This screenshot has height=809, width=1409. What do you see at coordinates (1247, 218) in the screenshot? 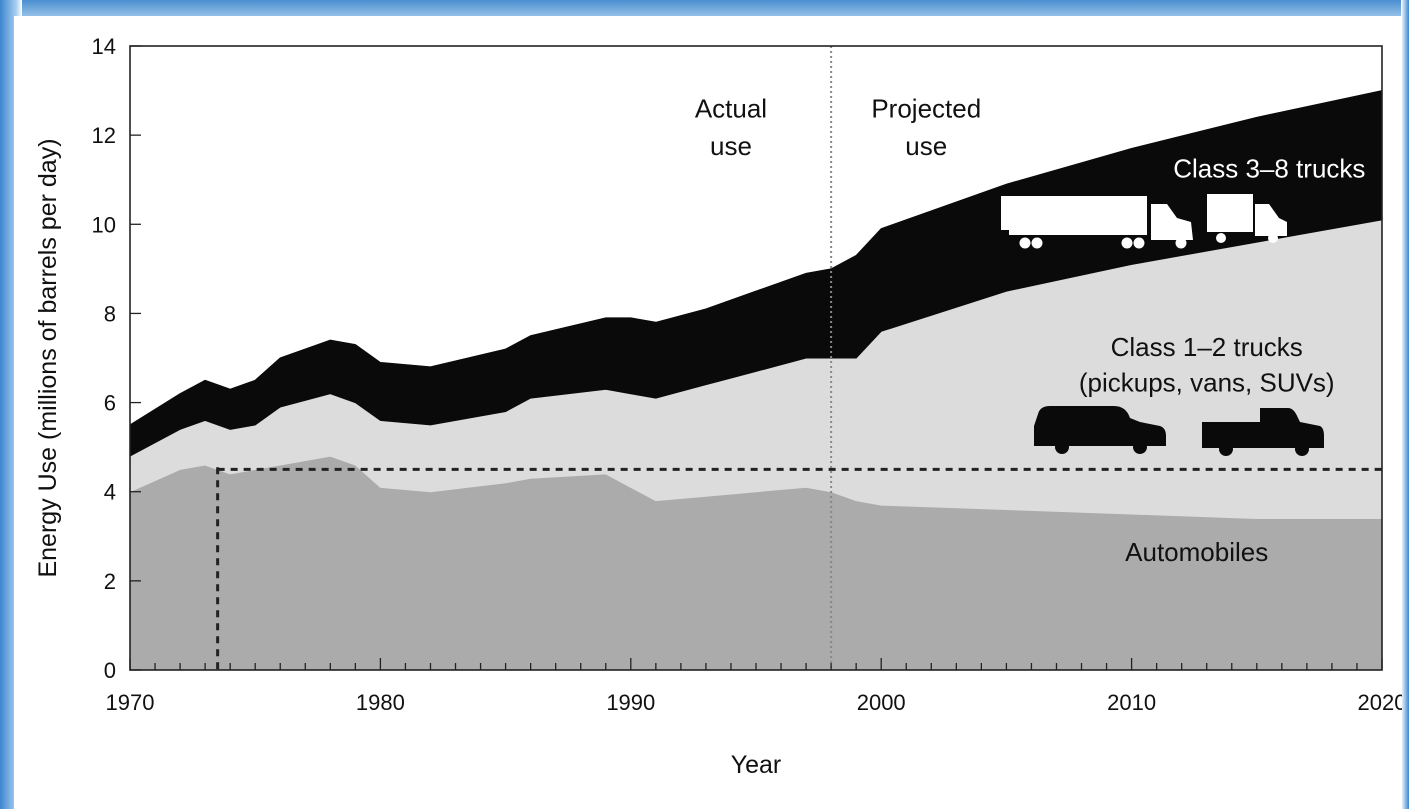
I see `box-truck-icon` at bounding box center [1247, 218].